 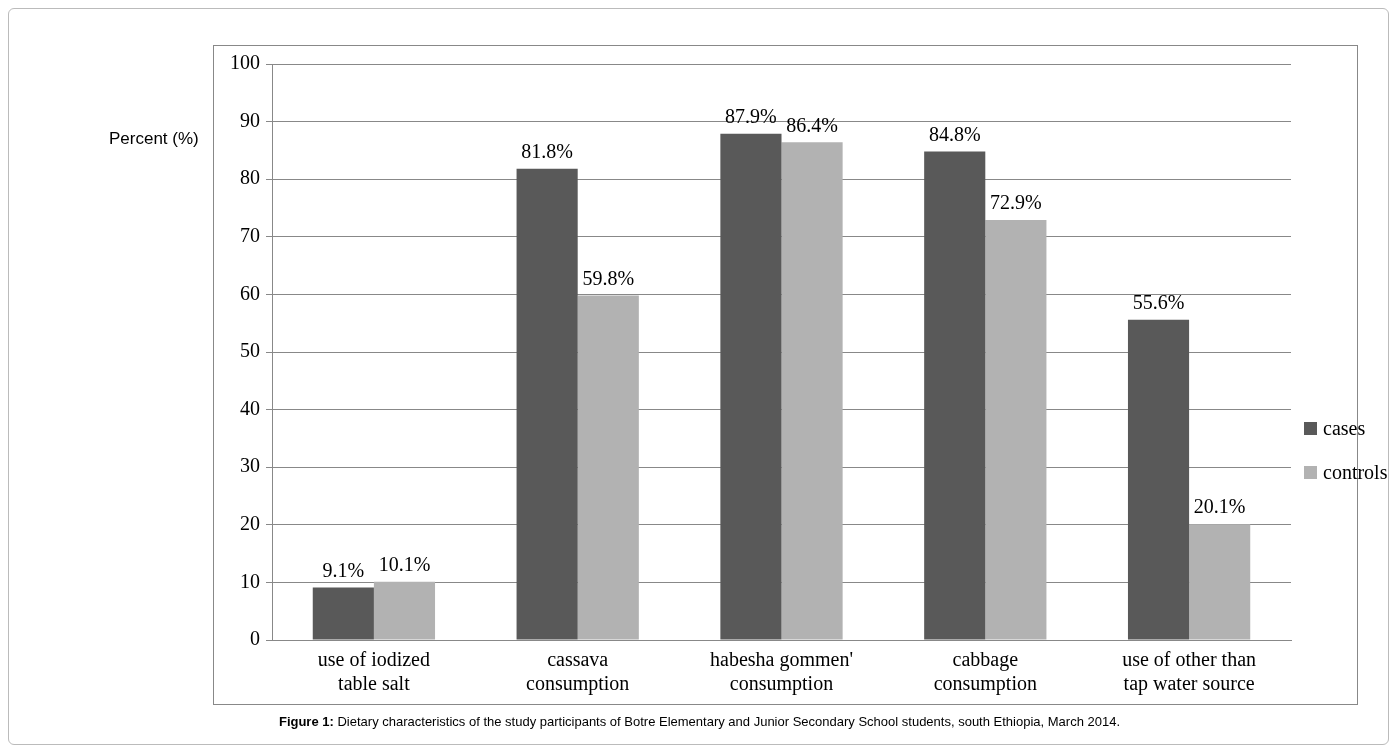 I want to click on data-label: 81.8%, so click(x=547, y=151).